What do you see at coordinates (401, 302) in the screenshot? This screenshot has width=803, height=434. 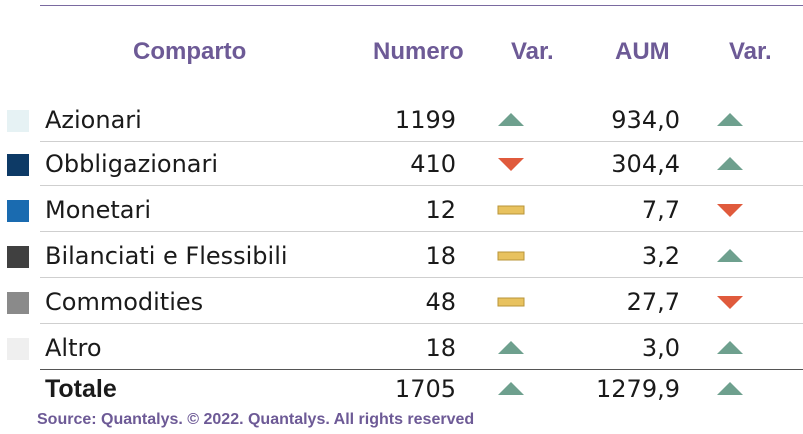 I see `table-row: Commodities 48 27,7` at bounding box center [401, 302].